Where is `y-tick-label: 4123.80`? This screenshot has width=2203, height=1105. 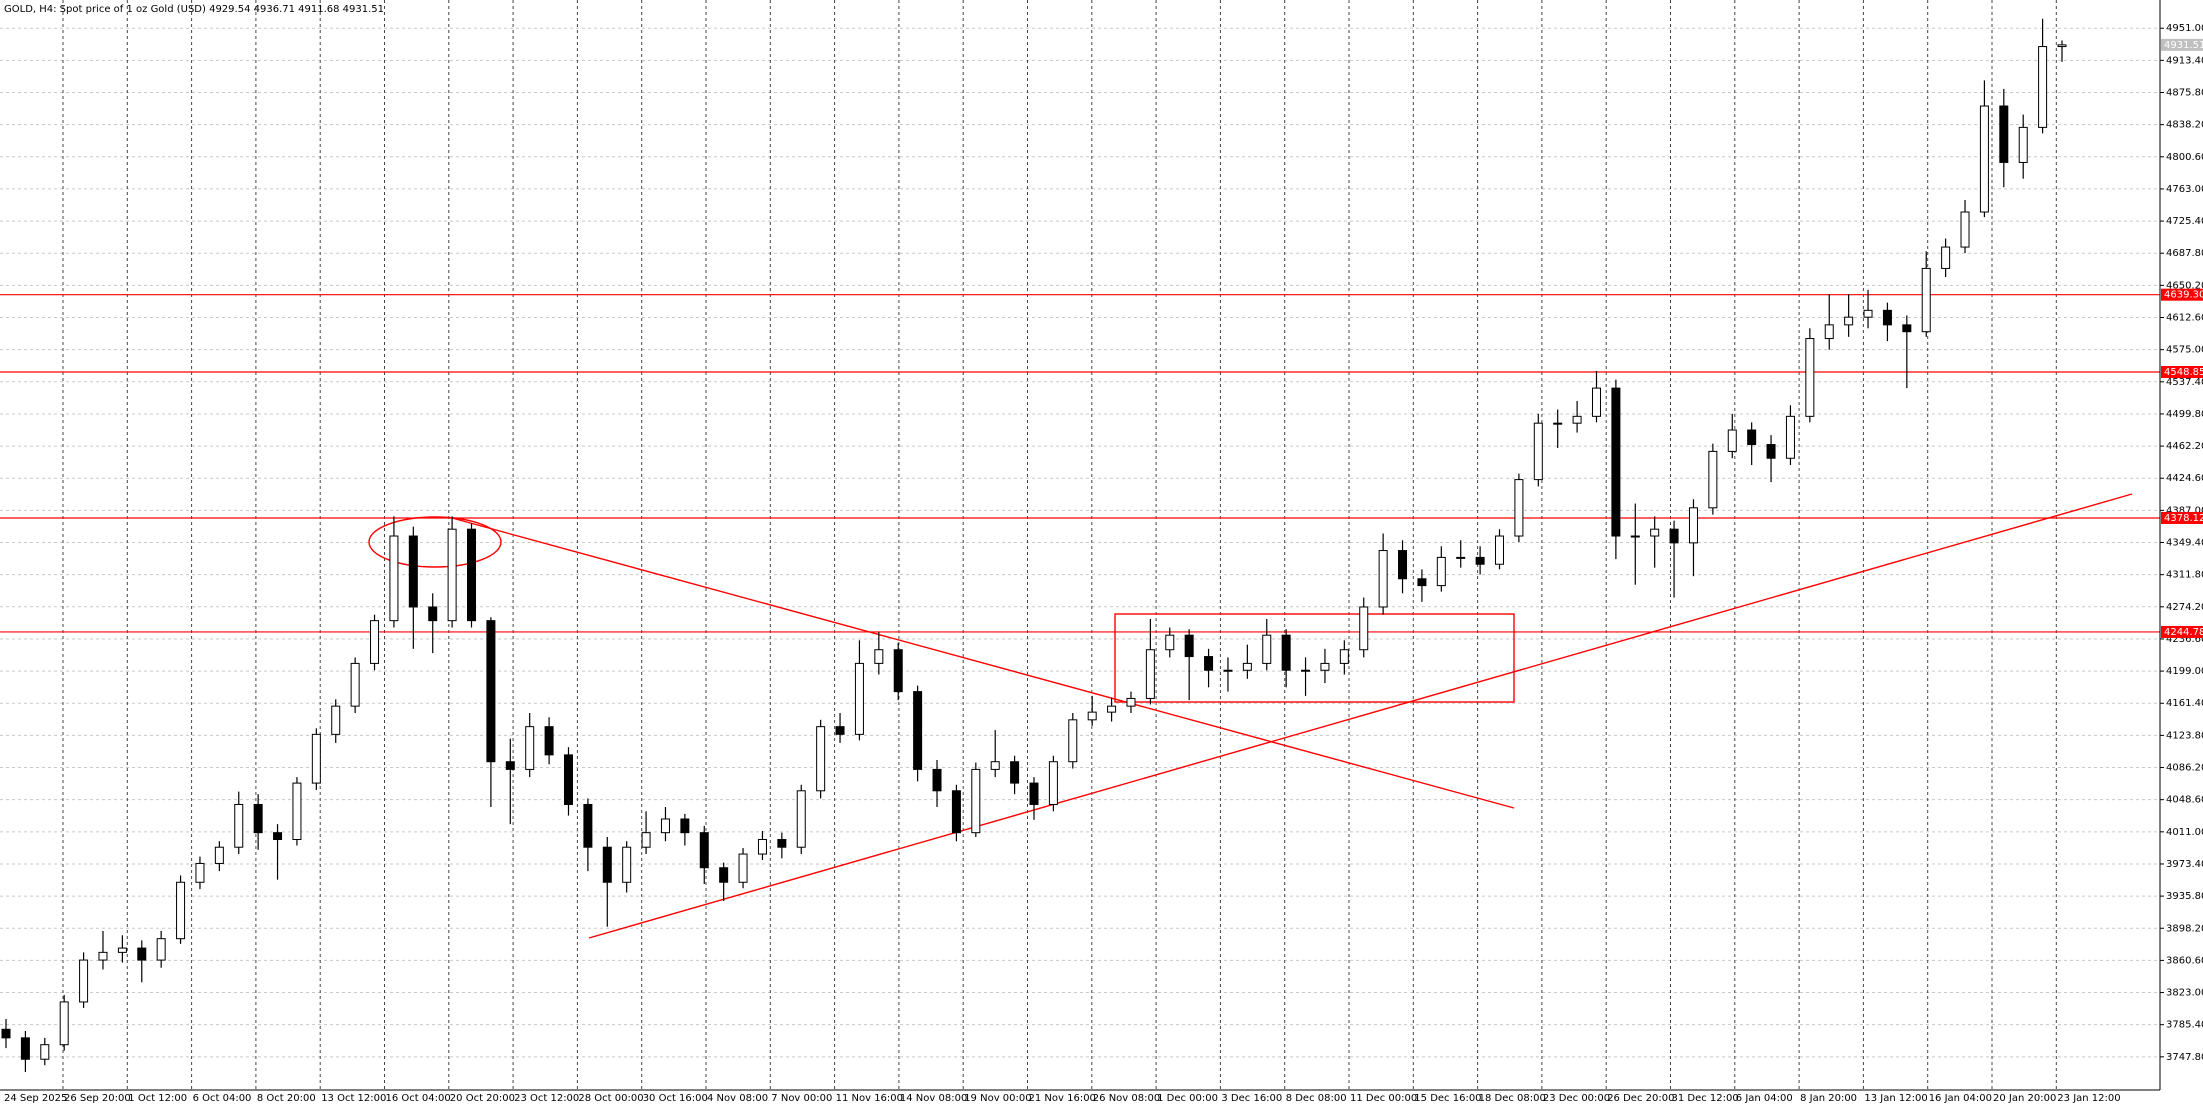 y-tick-label: 4123.80 is located at coordinates (2184, 735).